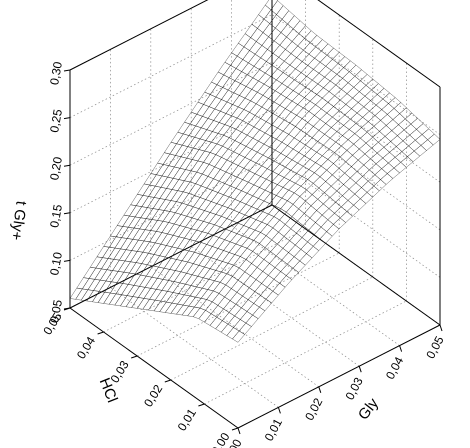  What do you see at coordinates (434, 347) in the screenshot?
I see `x-tick-label-5: 0,05` at bounding box center [434, 347].